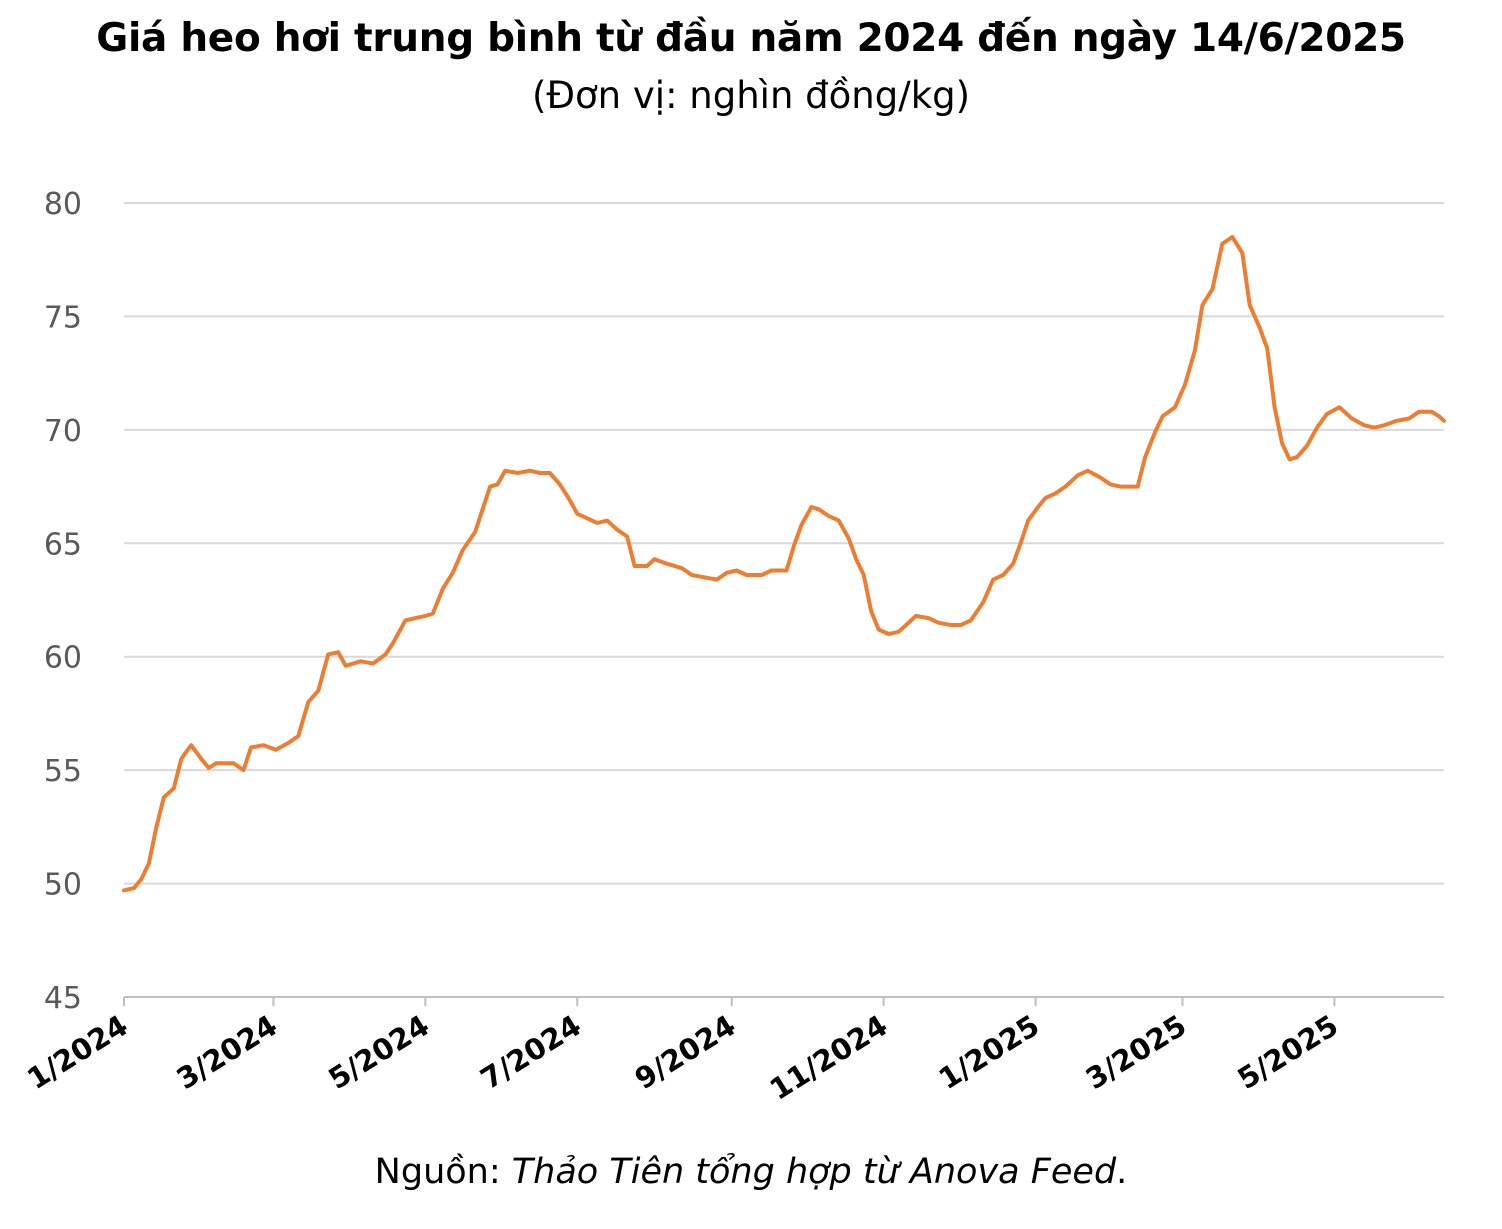 The image size is (1502, 1229). I want to click on y-tick-label: 75, so click(63, 317).